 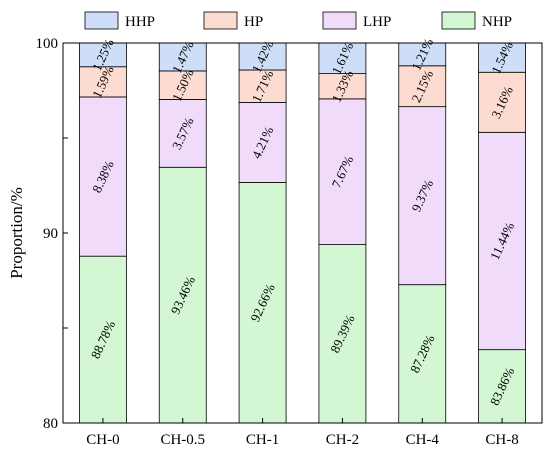 I want to click on legend-swatch-hhp, so click(x=101, y=20).